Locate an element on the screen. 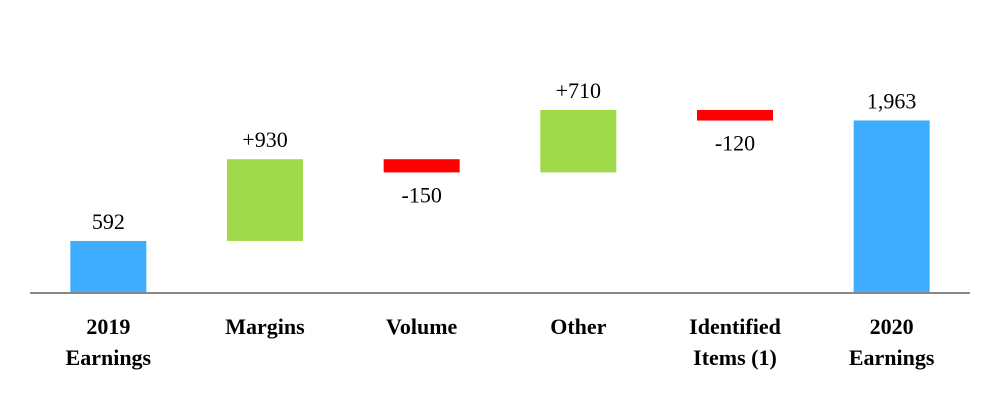 The height and width of the screenshot is (400, 1000). value-label: -120 is located at coordinates (735, 143).